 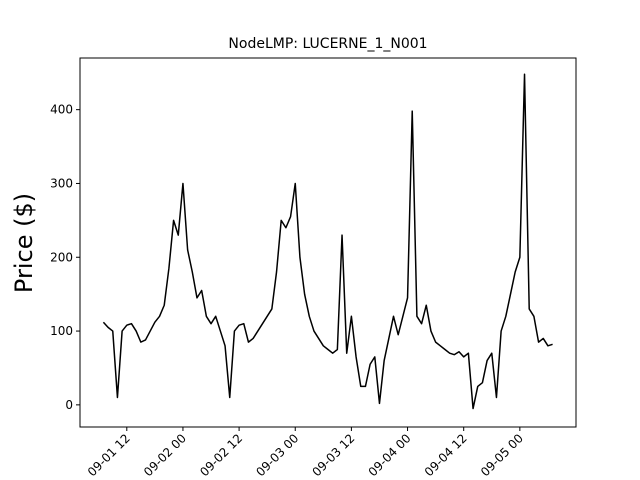 I want to click on y-tick-label: 400, so click(x=61, y=110).